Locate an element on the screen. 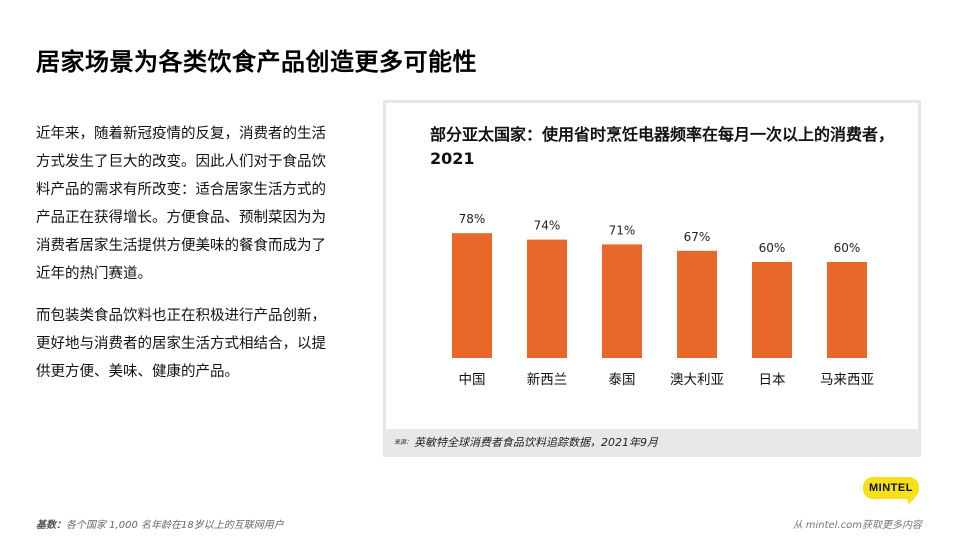 The width and height of the screenshot is (960, 540). footnote: 基数：各个国家 1,000 名年龄在18岁以上的互联网用户 is located at coordinates (160, 523).